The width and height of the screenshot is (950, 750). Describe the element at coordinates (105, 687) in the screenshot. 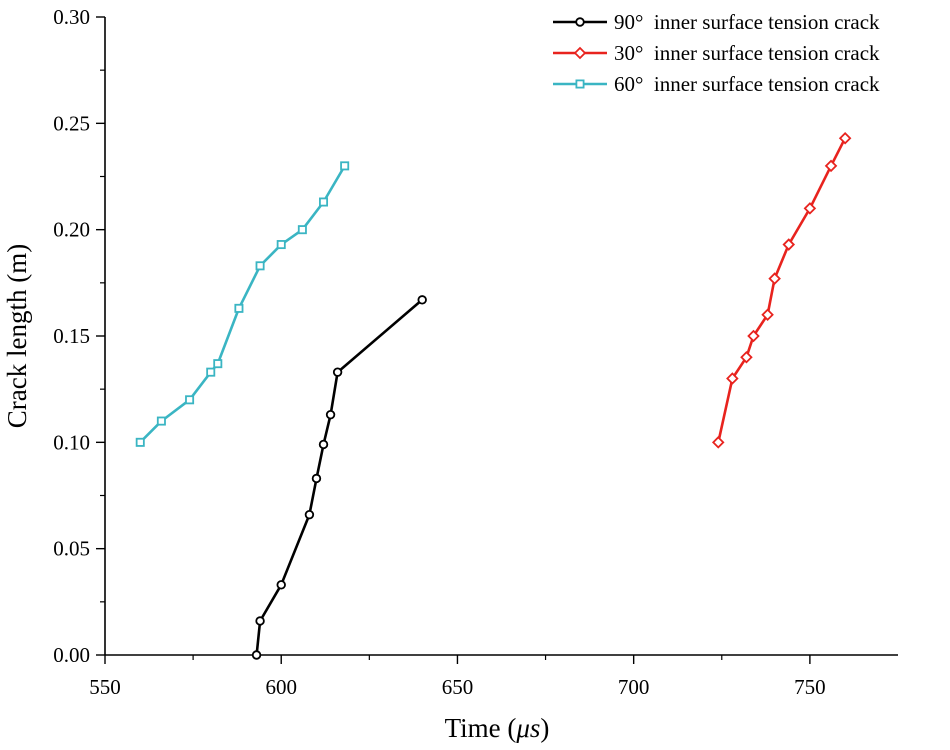

I see `x-tick-label: 550` at that location.